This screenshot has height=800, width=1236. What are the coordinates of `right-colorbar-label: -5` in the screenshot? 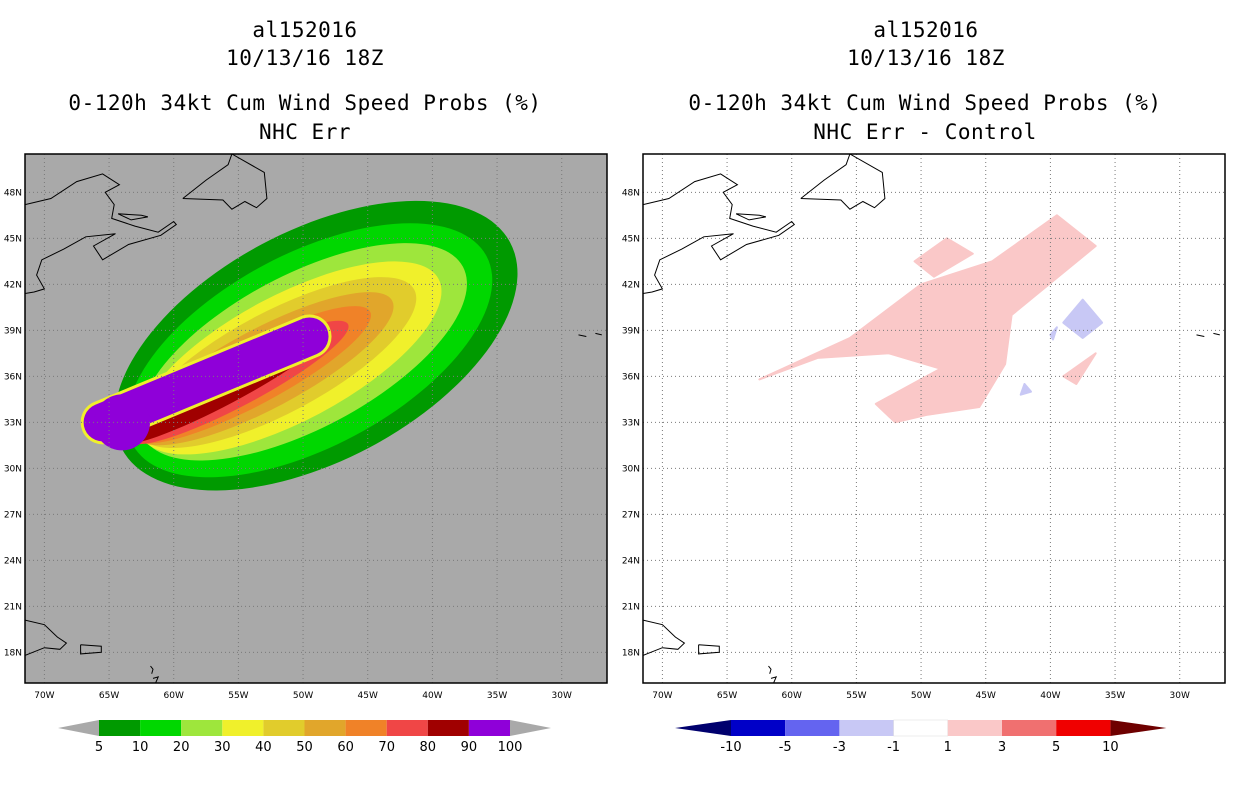 It's located at (785, 747).